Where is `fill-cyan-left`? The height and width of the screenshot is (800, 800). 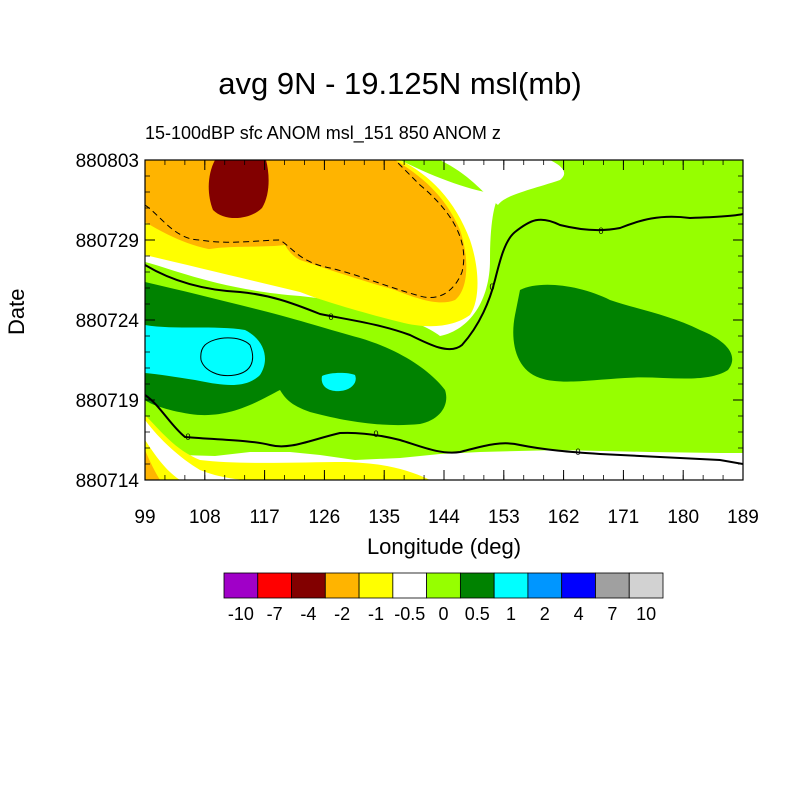
fill-cyan-left is located at coordinates (205, 355).